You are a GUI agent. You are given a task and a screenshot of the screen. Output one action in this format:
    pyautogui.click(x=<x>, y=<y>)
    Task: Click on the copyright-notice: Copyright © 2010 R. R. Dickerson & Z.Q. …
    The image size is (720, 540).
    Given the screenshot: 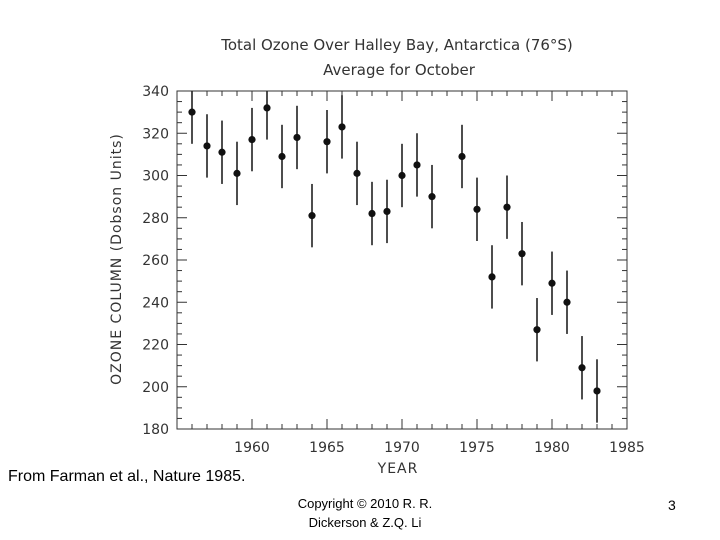 What is the action you would take?
    pyautogui.click(x=365, y=513)
    